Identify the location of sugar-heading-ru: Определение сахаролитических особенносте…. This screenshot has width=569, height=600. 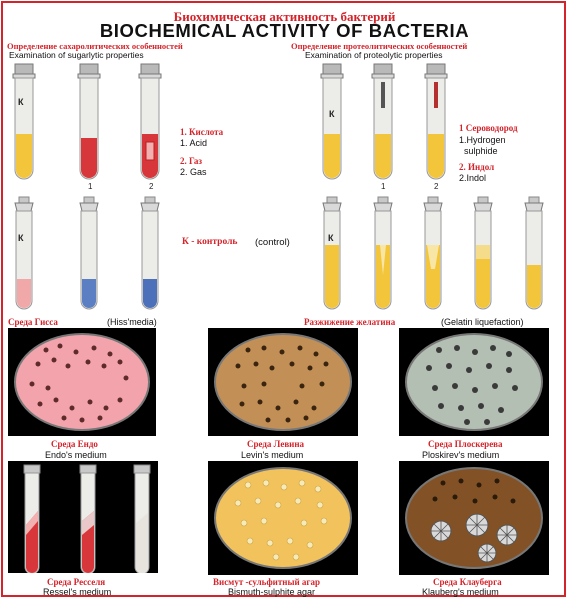
(95, 46).